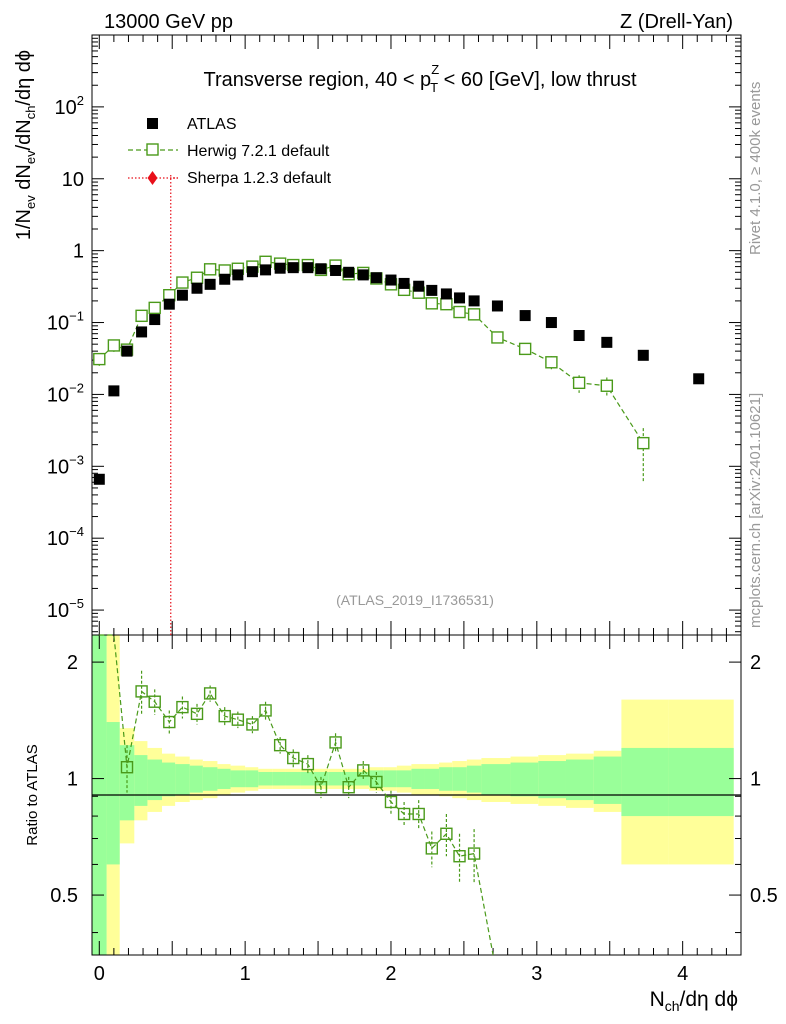  I want to click on legend-herwig-marker, so click(152, 149).